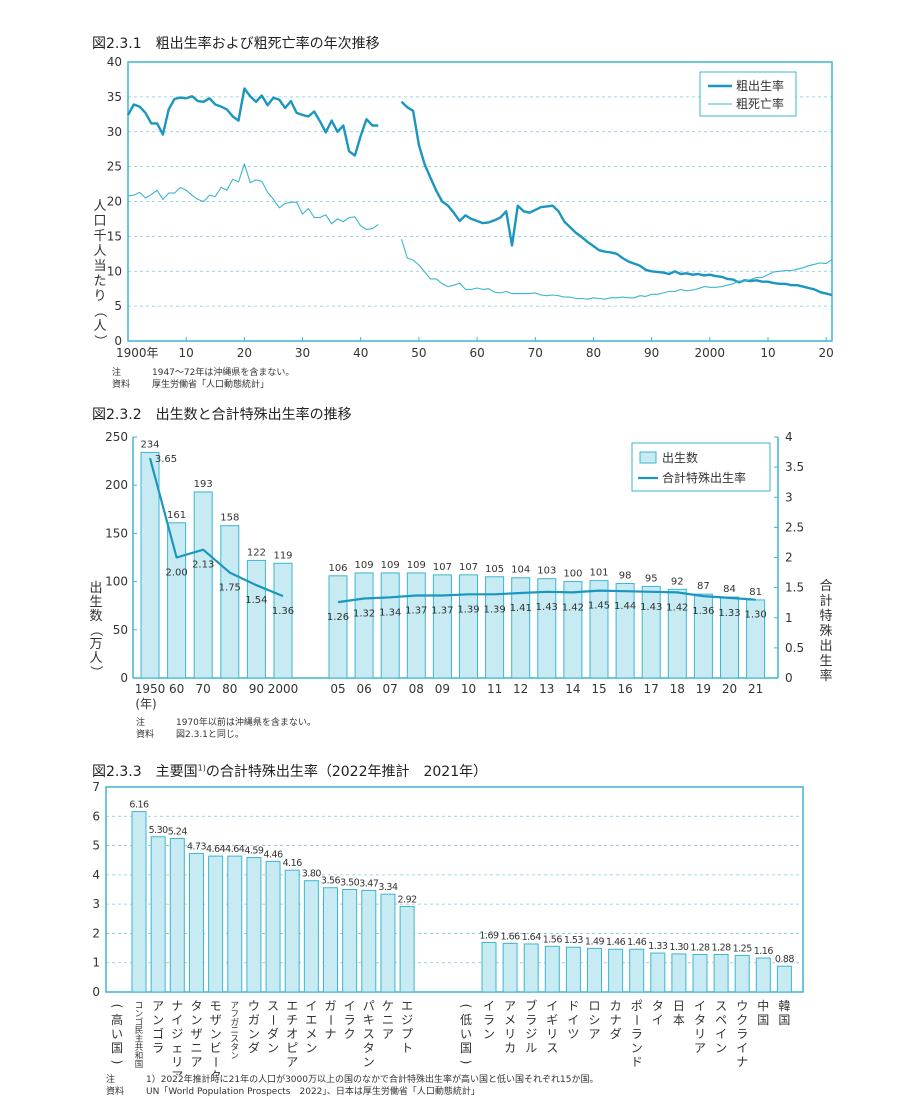 The height and width of the screenshot is (1104, 920). What do you see at coordinates (595, 941) in the screenshot?
I see `low-country-value-label: 1.49` at bounding box center [595, 941].